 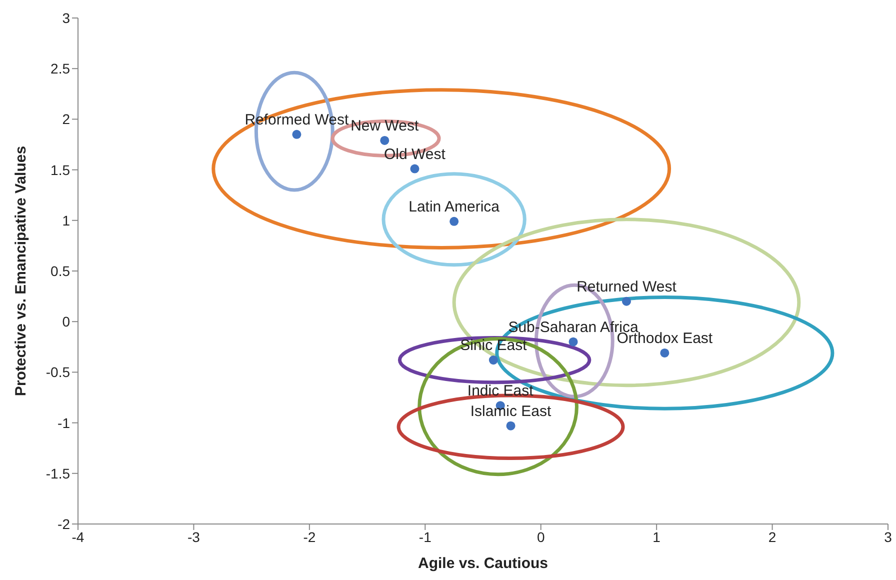 I want to click on y-tick-label: -1, so click(x=64, y=422).